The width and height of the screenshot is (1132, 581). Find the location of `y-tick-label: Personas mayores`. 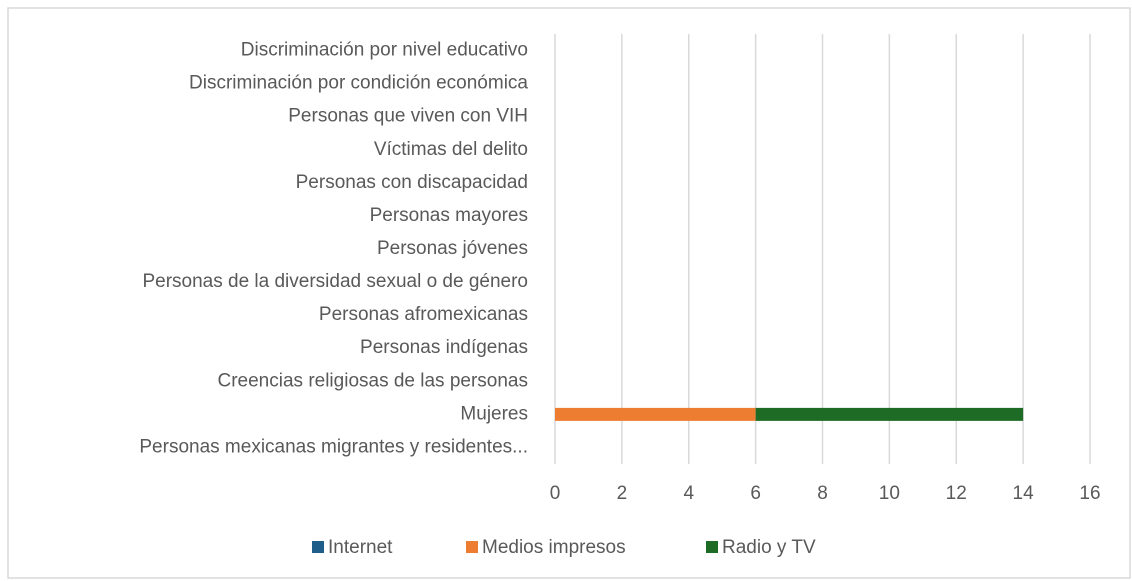

y-tick-label: Personas mayores is located at coordinates (449, 215).